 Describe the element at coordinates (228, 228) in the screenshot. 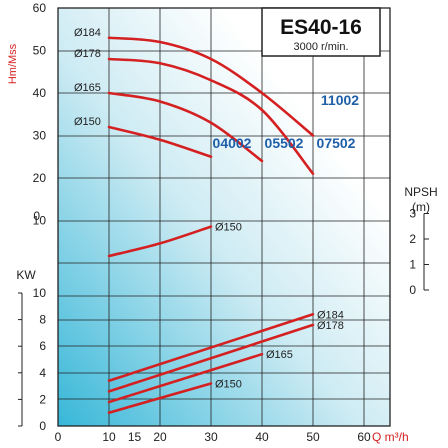

I see `npsh-curve-label: Ø150` at that location.